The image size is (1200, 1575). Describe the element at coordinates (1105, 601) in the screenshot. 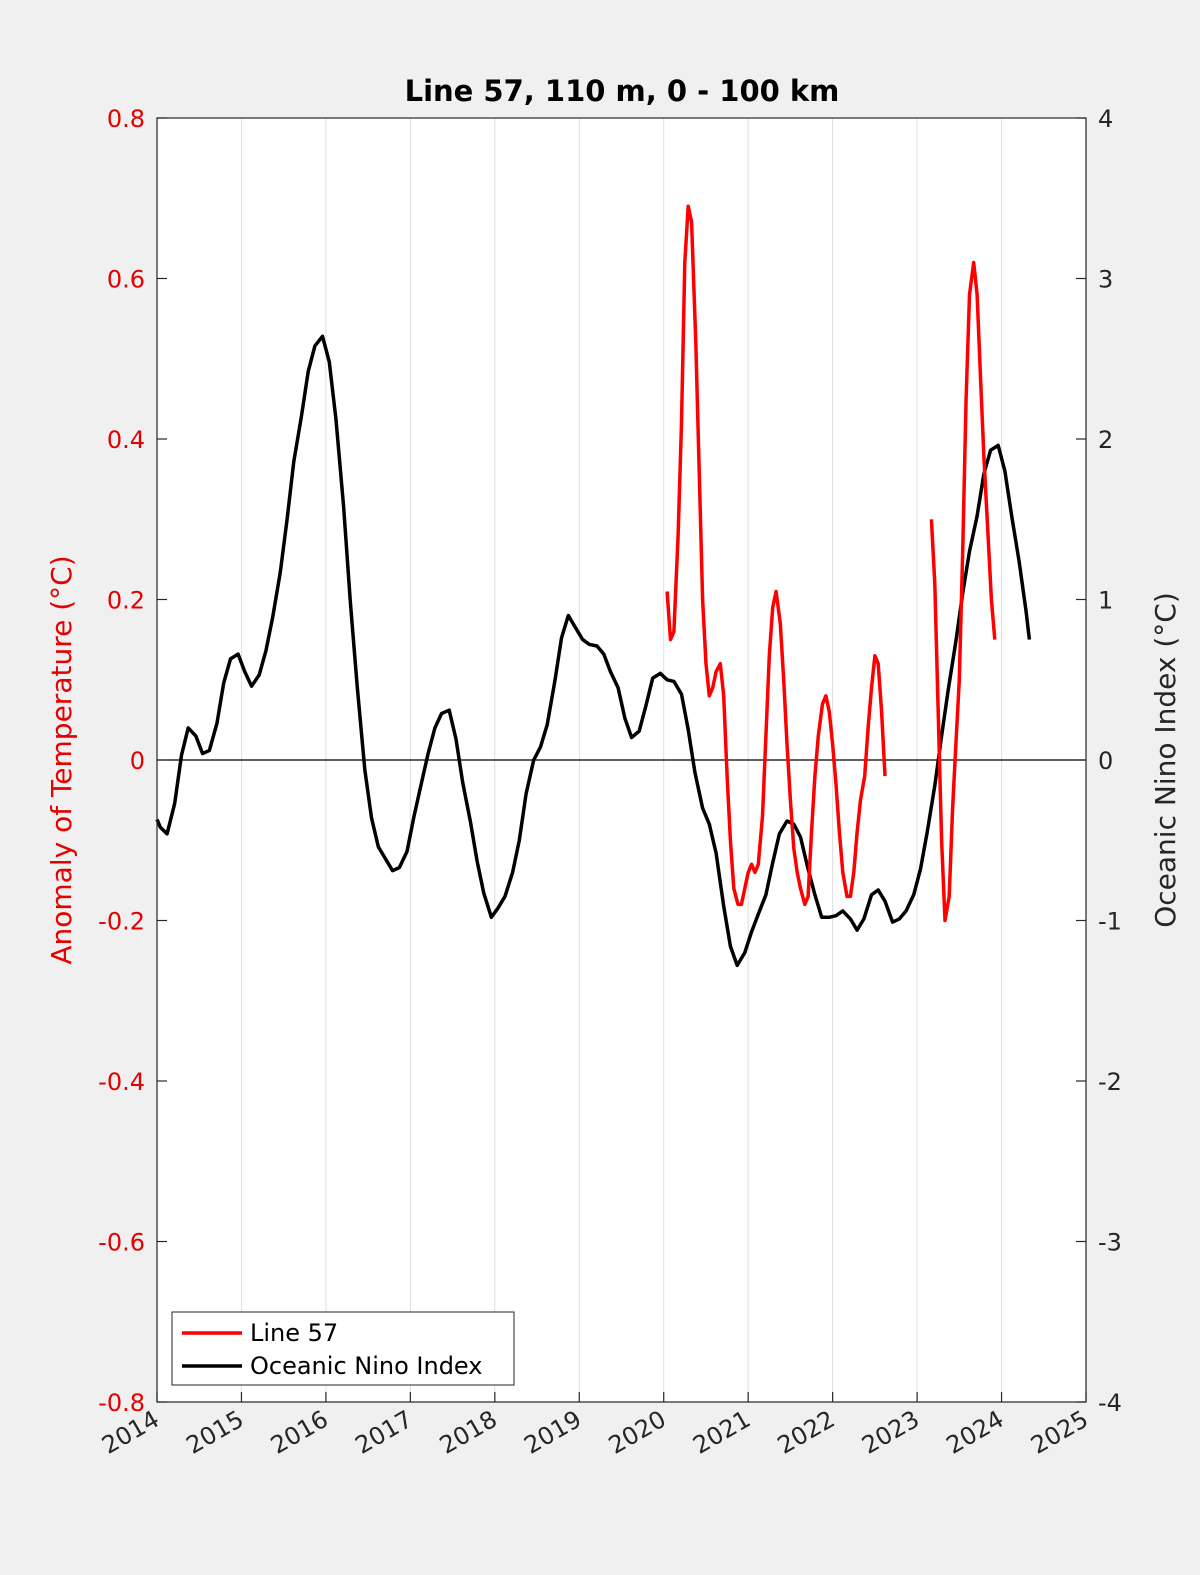

I see `right-y-tick-label: 1` at that location.